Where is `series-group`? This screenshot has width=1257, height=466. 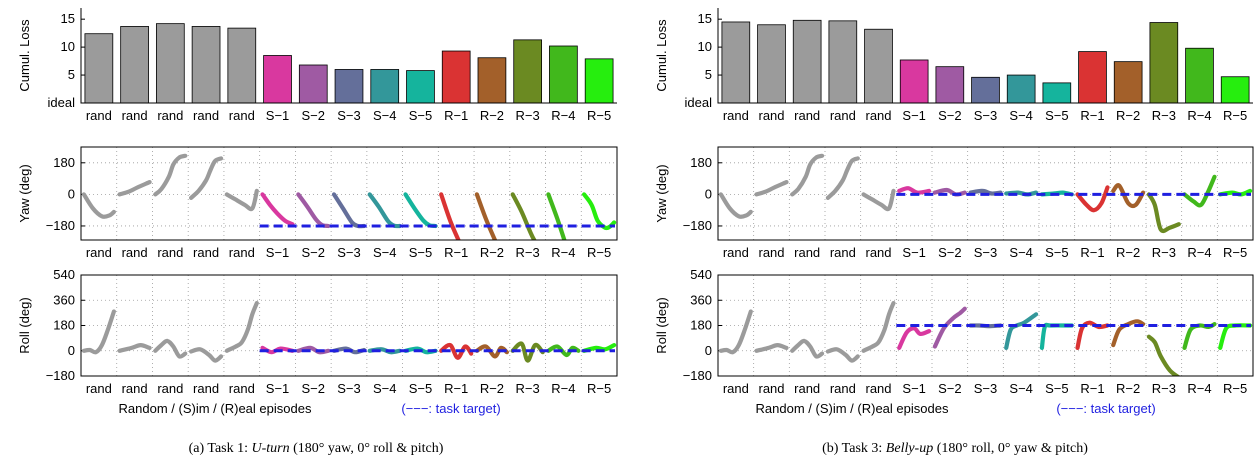 series-group is located at coordinates (349, 196).